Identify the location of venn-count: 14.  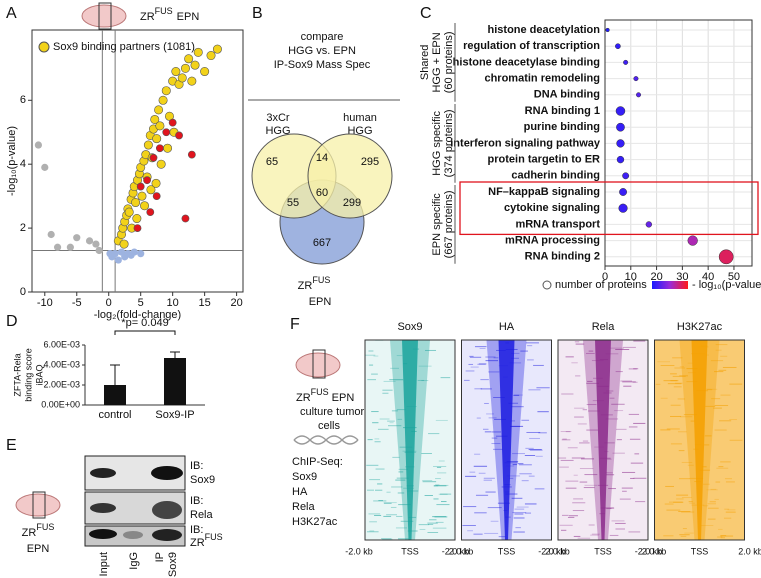
(322, 158).